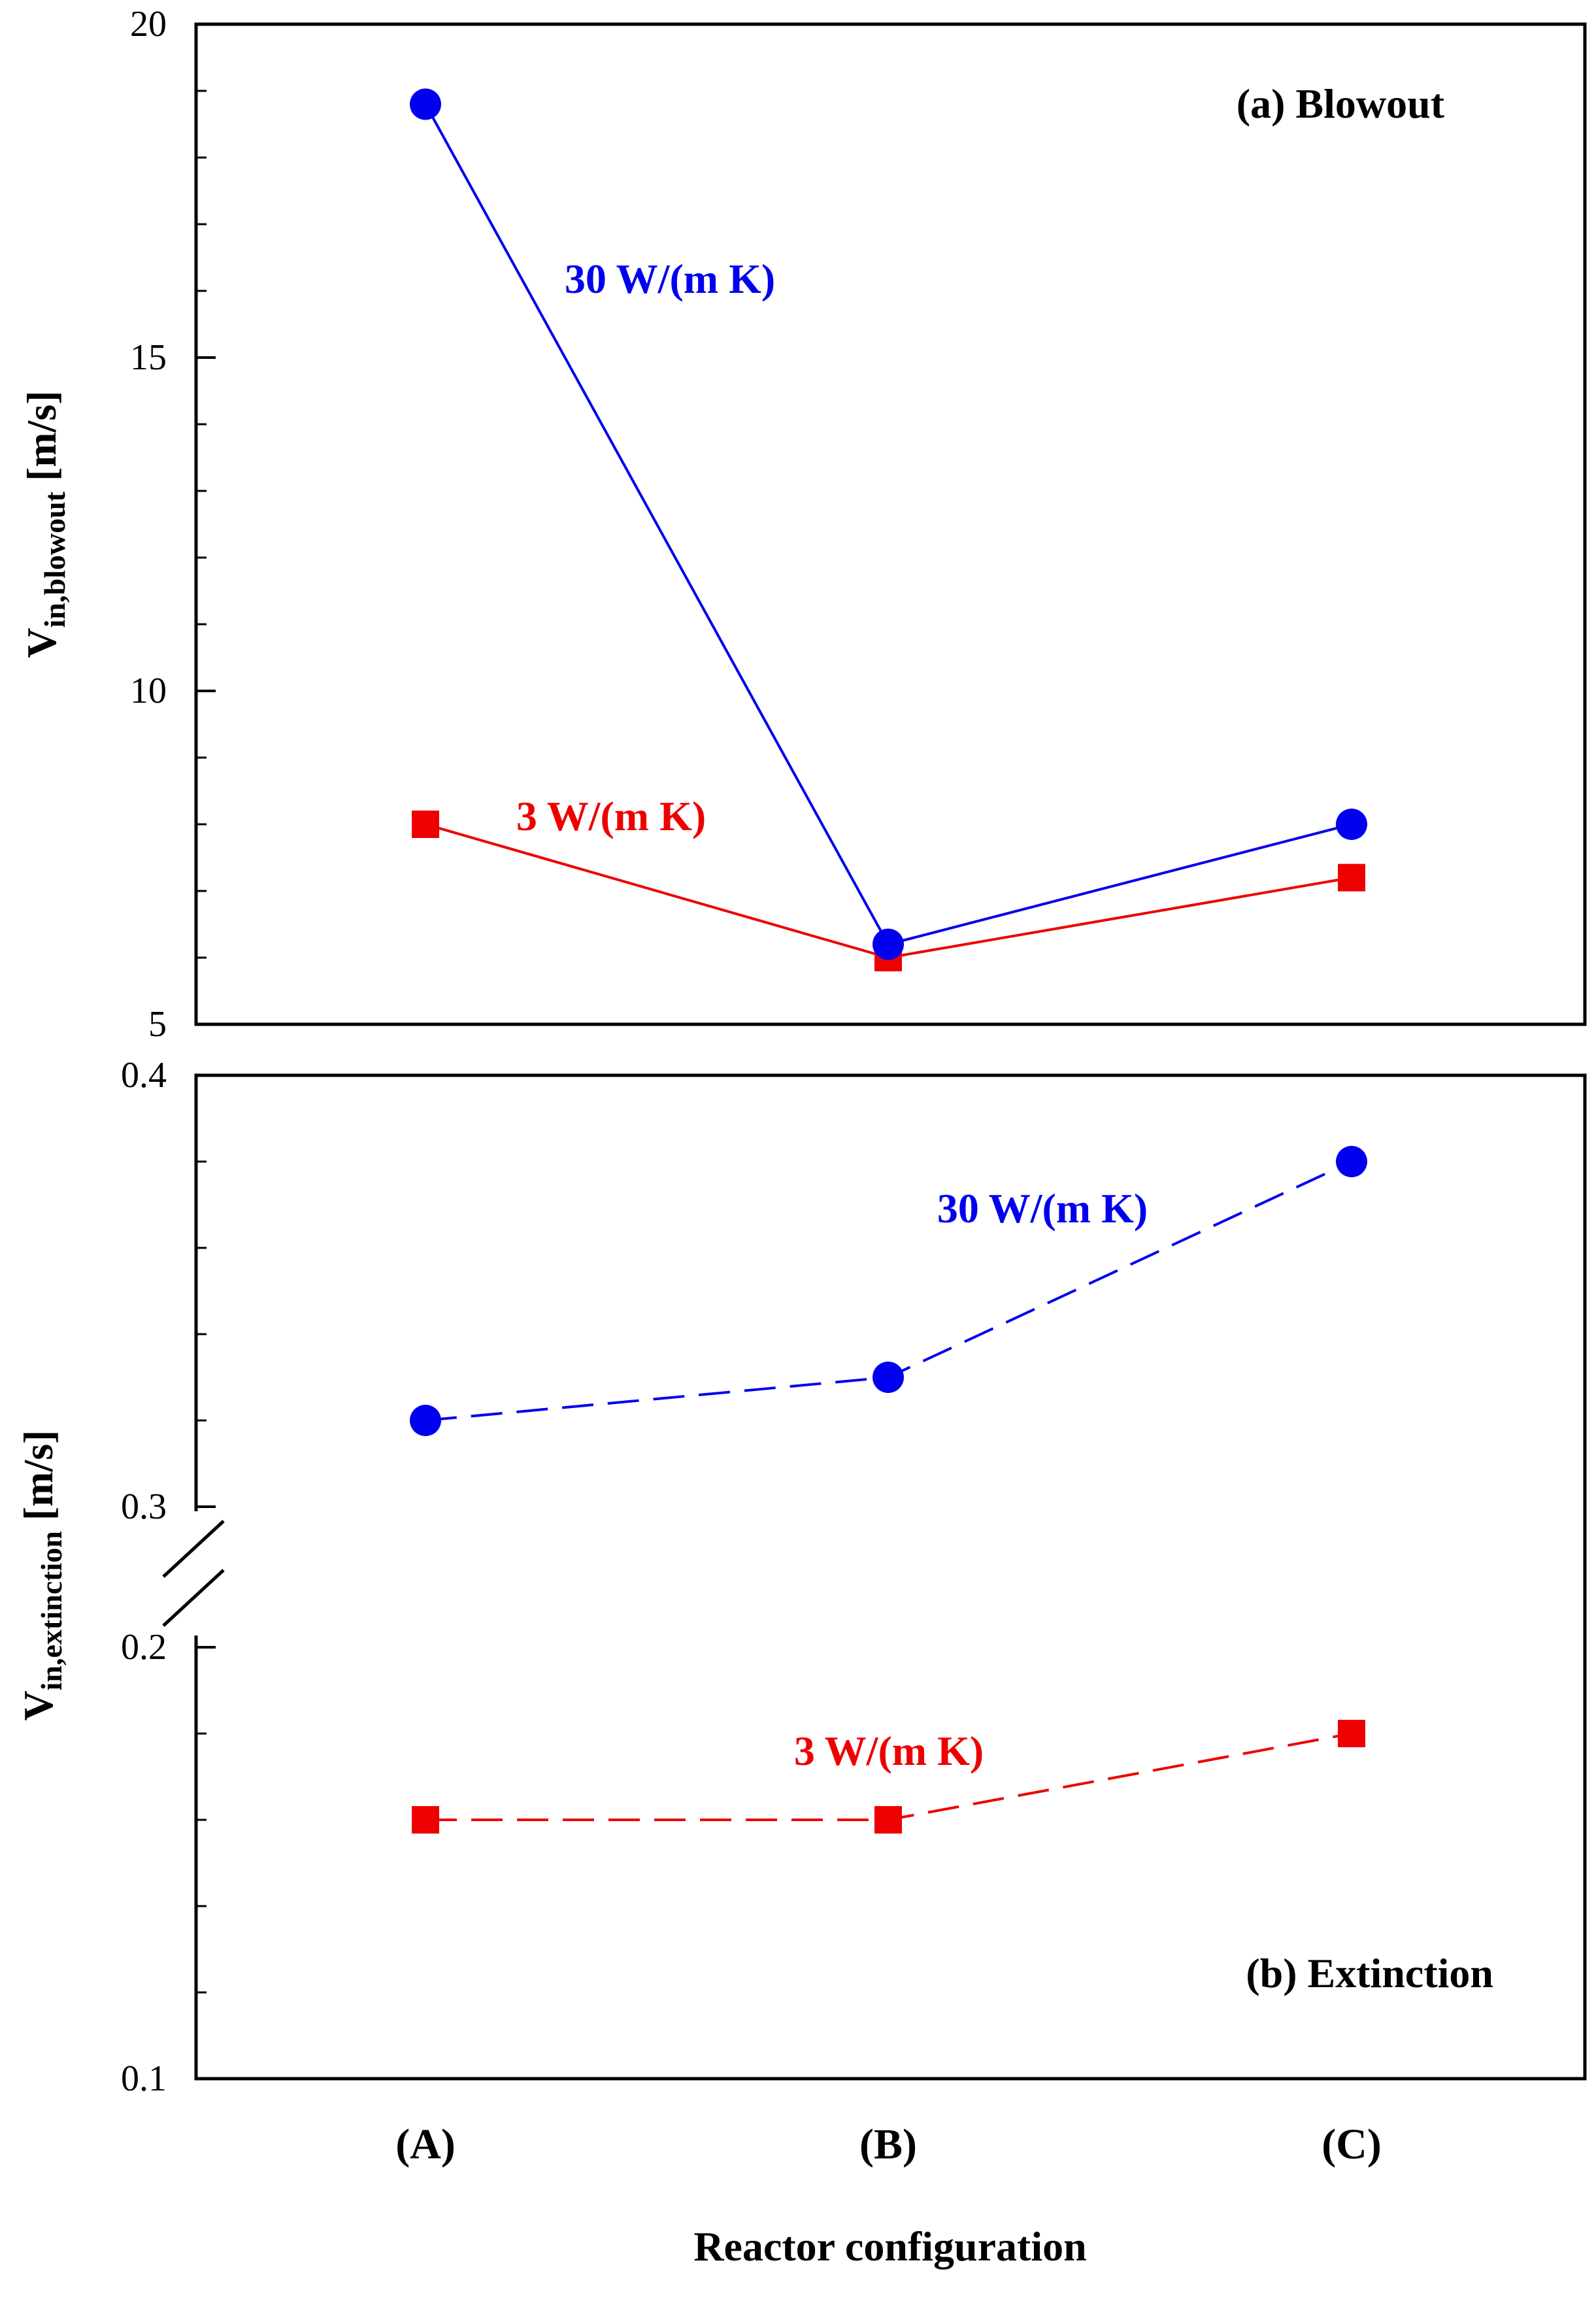  What do you see at coordinates (148, 691) in the screenshot?
I see `y-tick-label: 10` at bounding box center [148, 691].